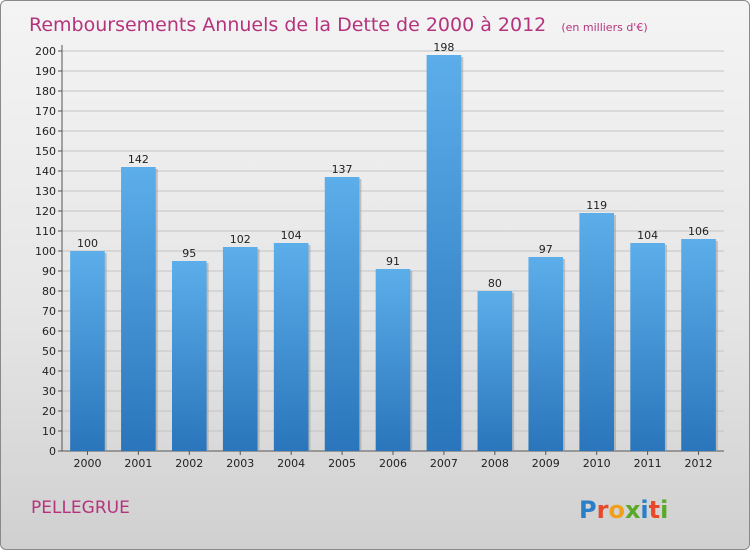 The height and width of the screenshot is (550, 750). I want to click on bar-2003, so click(240, 349).